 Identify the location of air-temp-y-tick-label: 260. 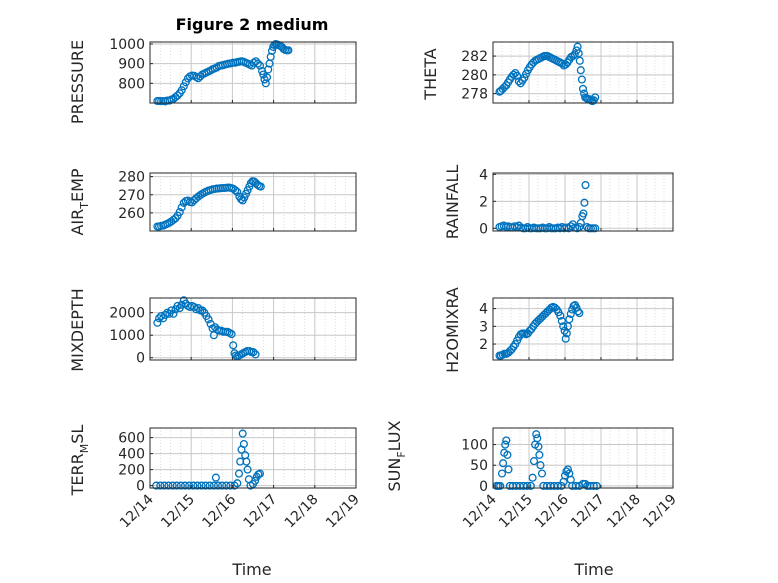
(131, 214).